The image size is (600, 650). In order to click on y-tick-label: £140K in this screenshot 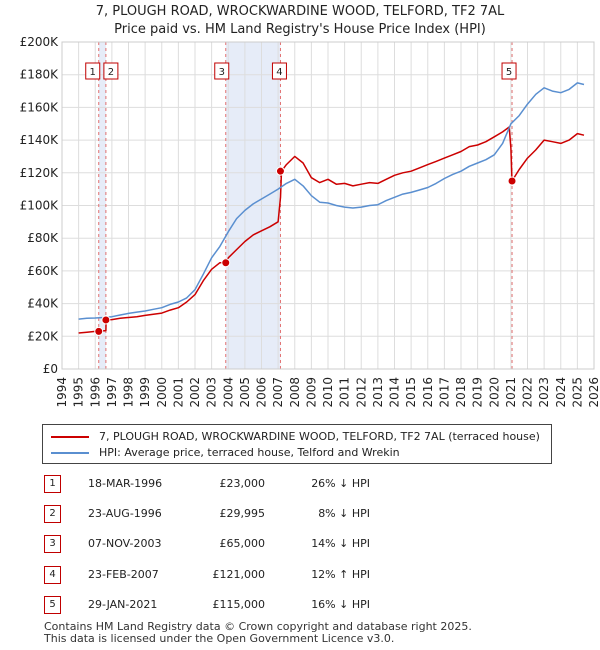, I will do `click(40, 140)`.